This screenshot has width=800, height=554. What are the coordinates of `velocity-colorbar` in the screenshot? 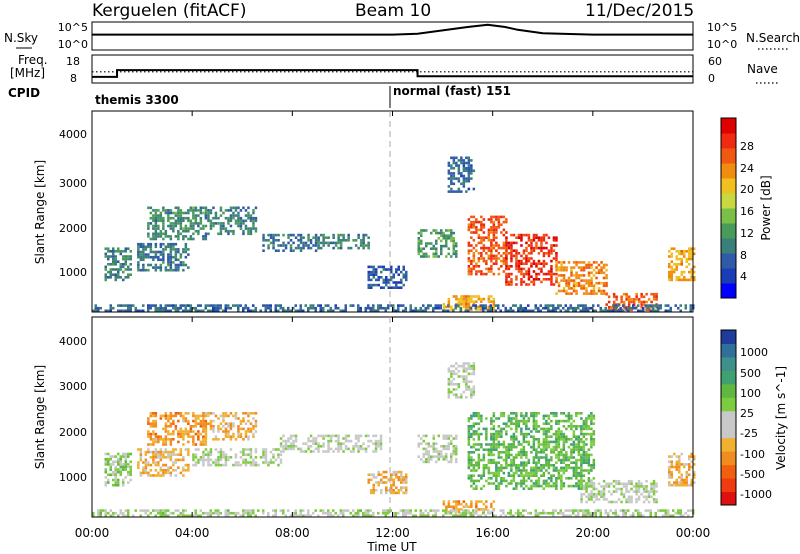 It's located at (728, 418).